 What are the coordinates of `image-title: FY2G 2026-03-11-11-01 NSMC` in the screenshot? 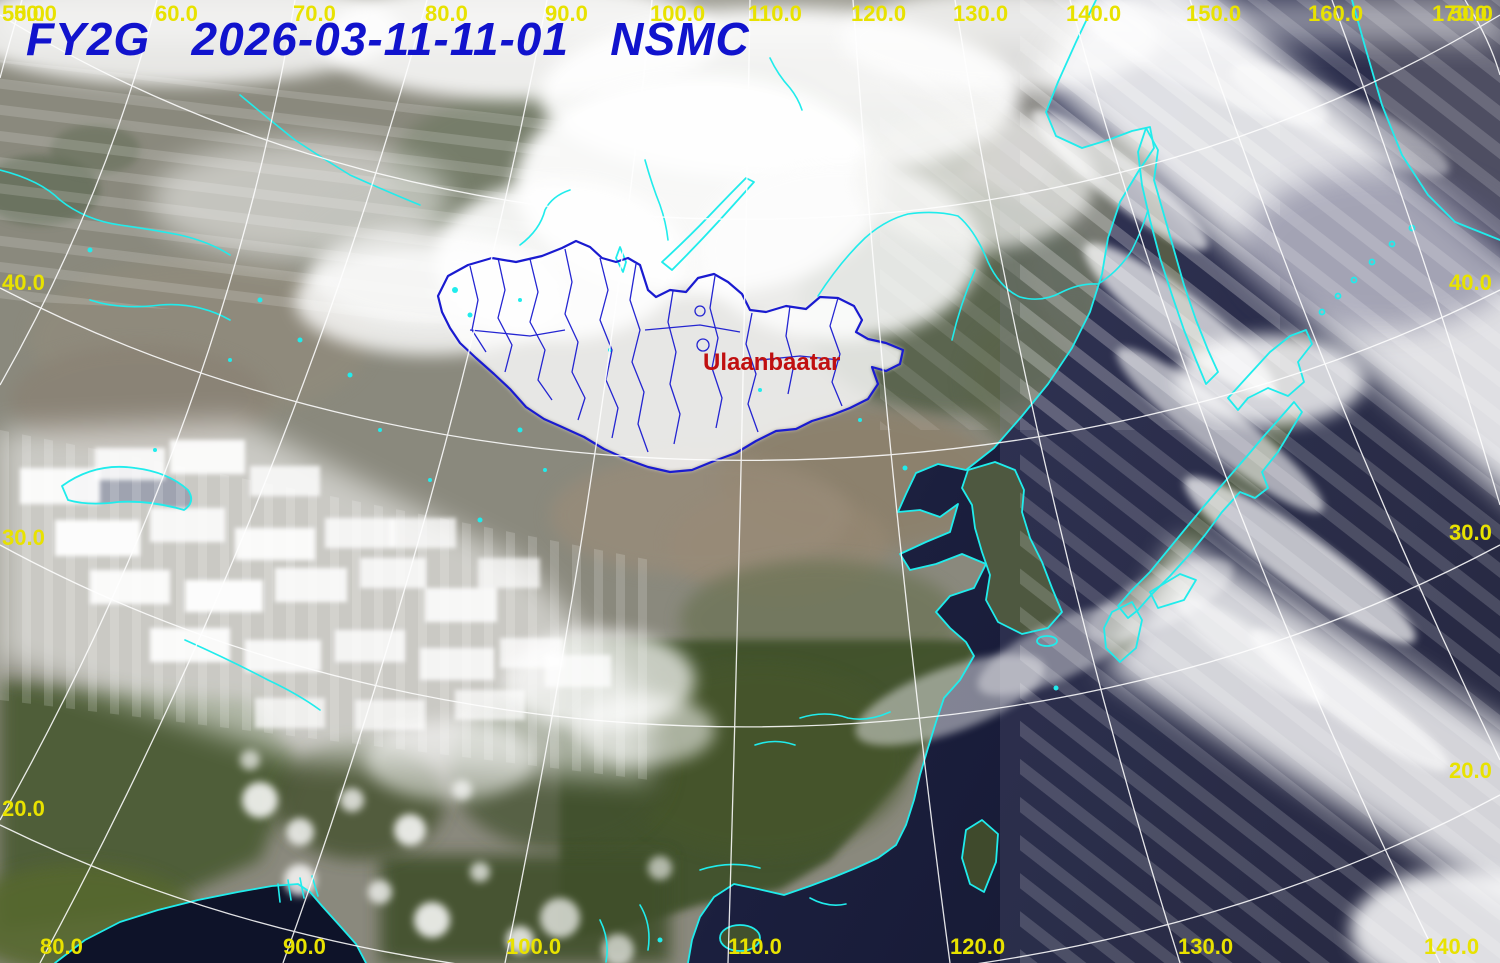 It's located at (388, 39).